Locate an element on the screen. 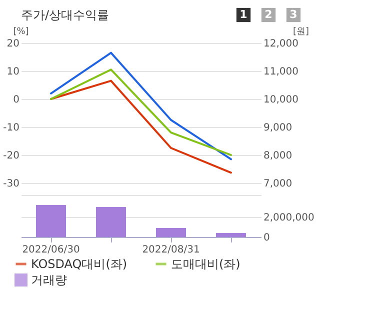 The width and height of the screenshot is (368, 336). y2-tick-label: 12,000 is located at coordinates (281, 44).